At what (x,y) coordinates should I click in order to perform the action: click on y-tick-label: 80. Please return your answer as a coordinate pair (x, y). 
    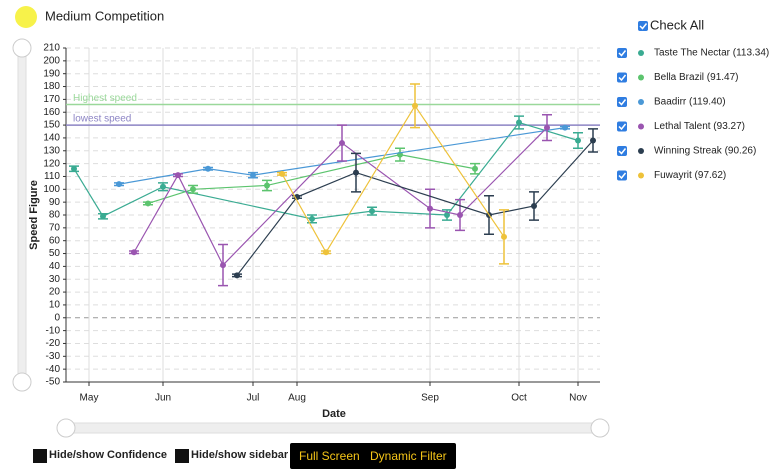
    Looking at the image, I should click on (55, 215).